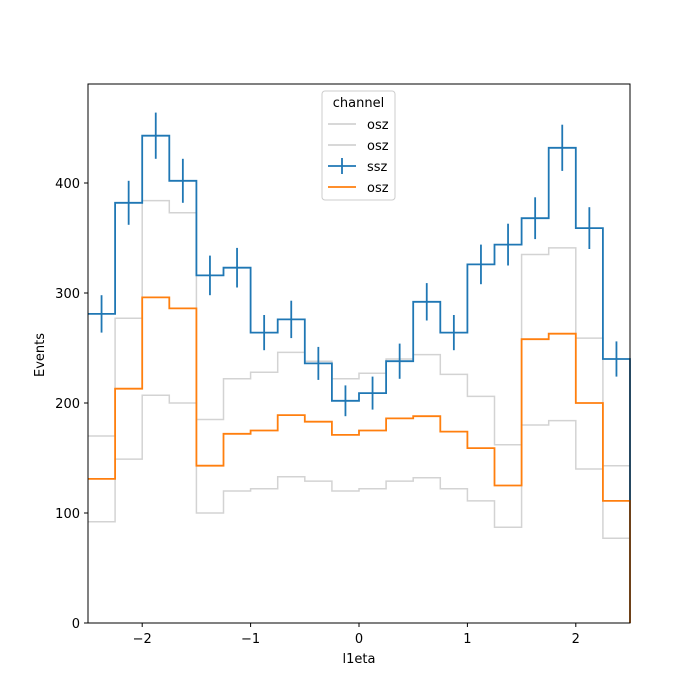 Image resolution: width=700 pixels, height=700 pixels. I want to click on y-tick-label: 300, so click(67, 294).